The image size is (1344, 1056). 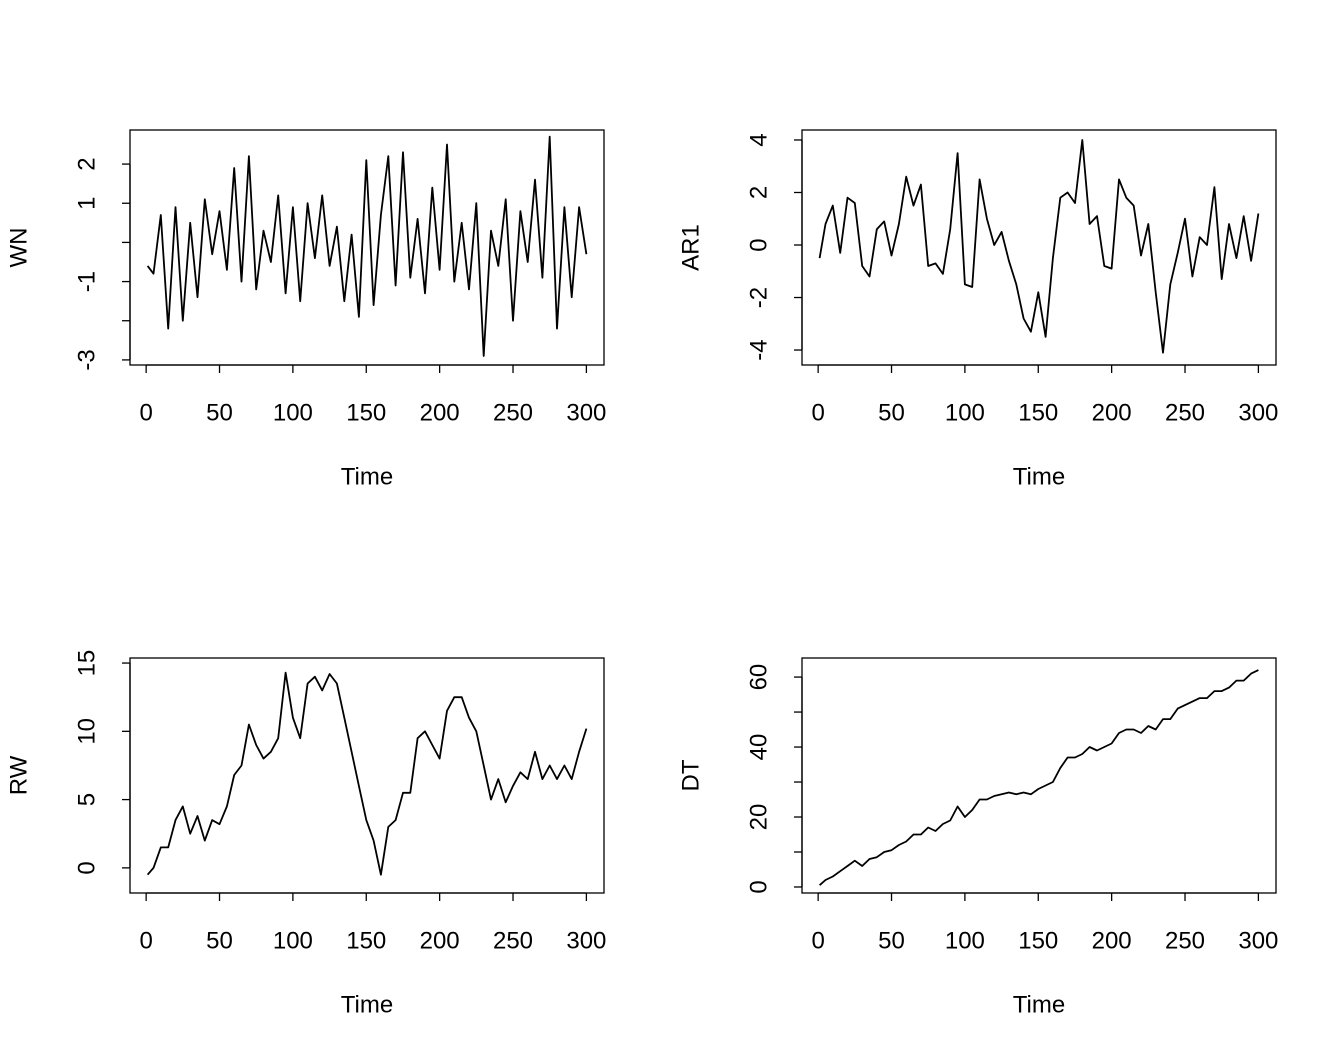 I want to click on y-tick-label: 40, so click(x=758, y=747).